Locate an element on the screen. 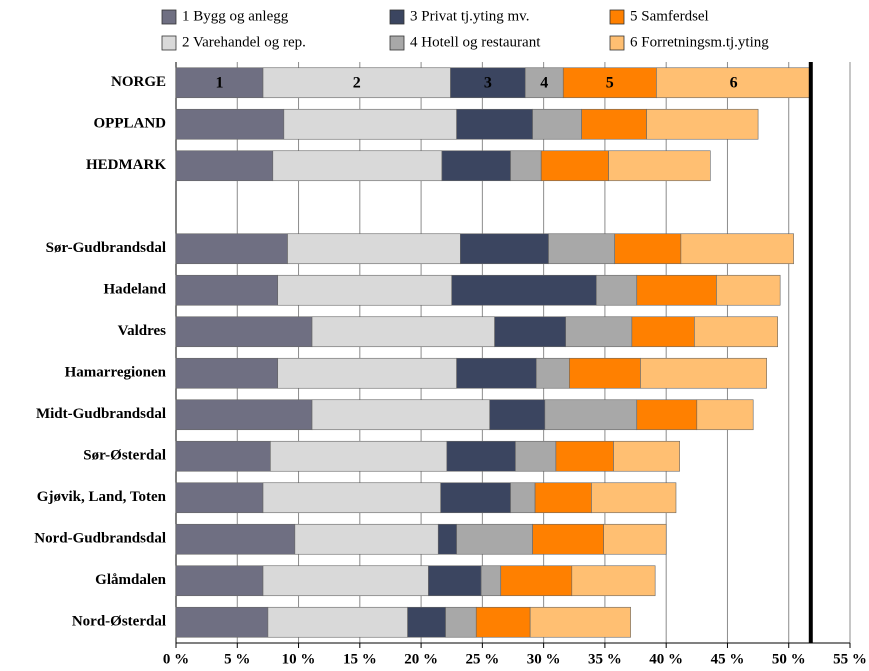 The image size is (869, 671). segment-label: 4 is located at coordinates (544, 82).